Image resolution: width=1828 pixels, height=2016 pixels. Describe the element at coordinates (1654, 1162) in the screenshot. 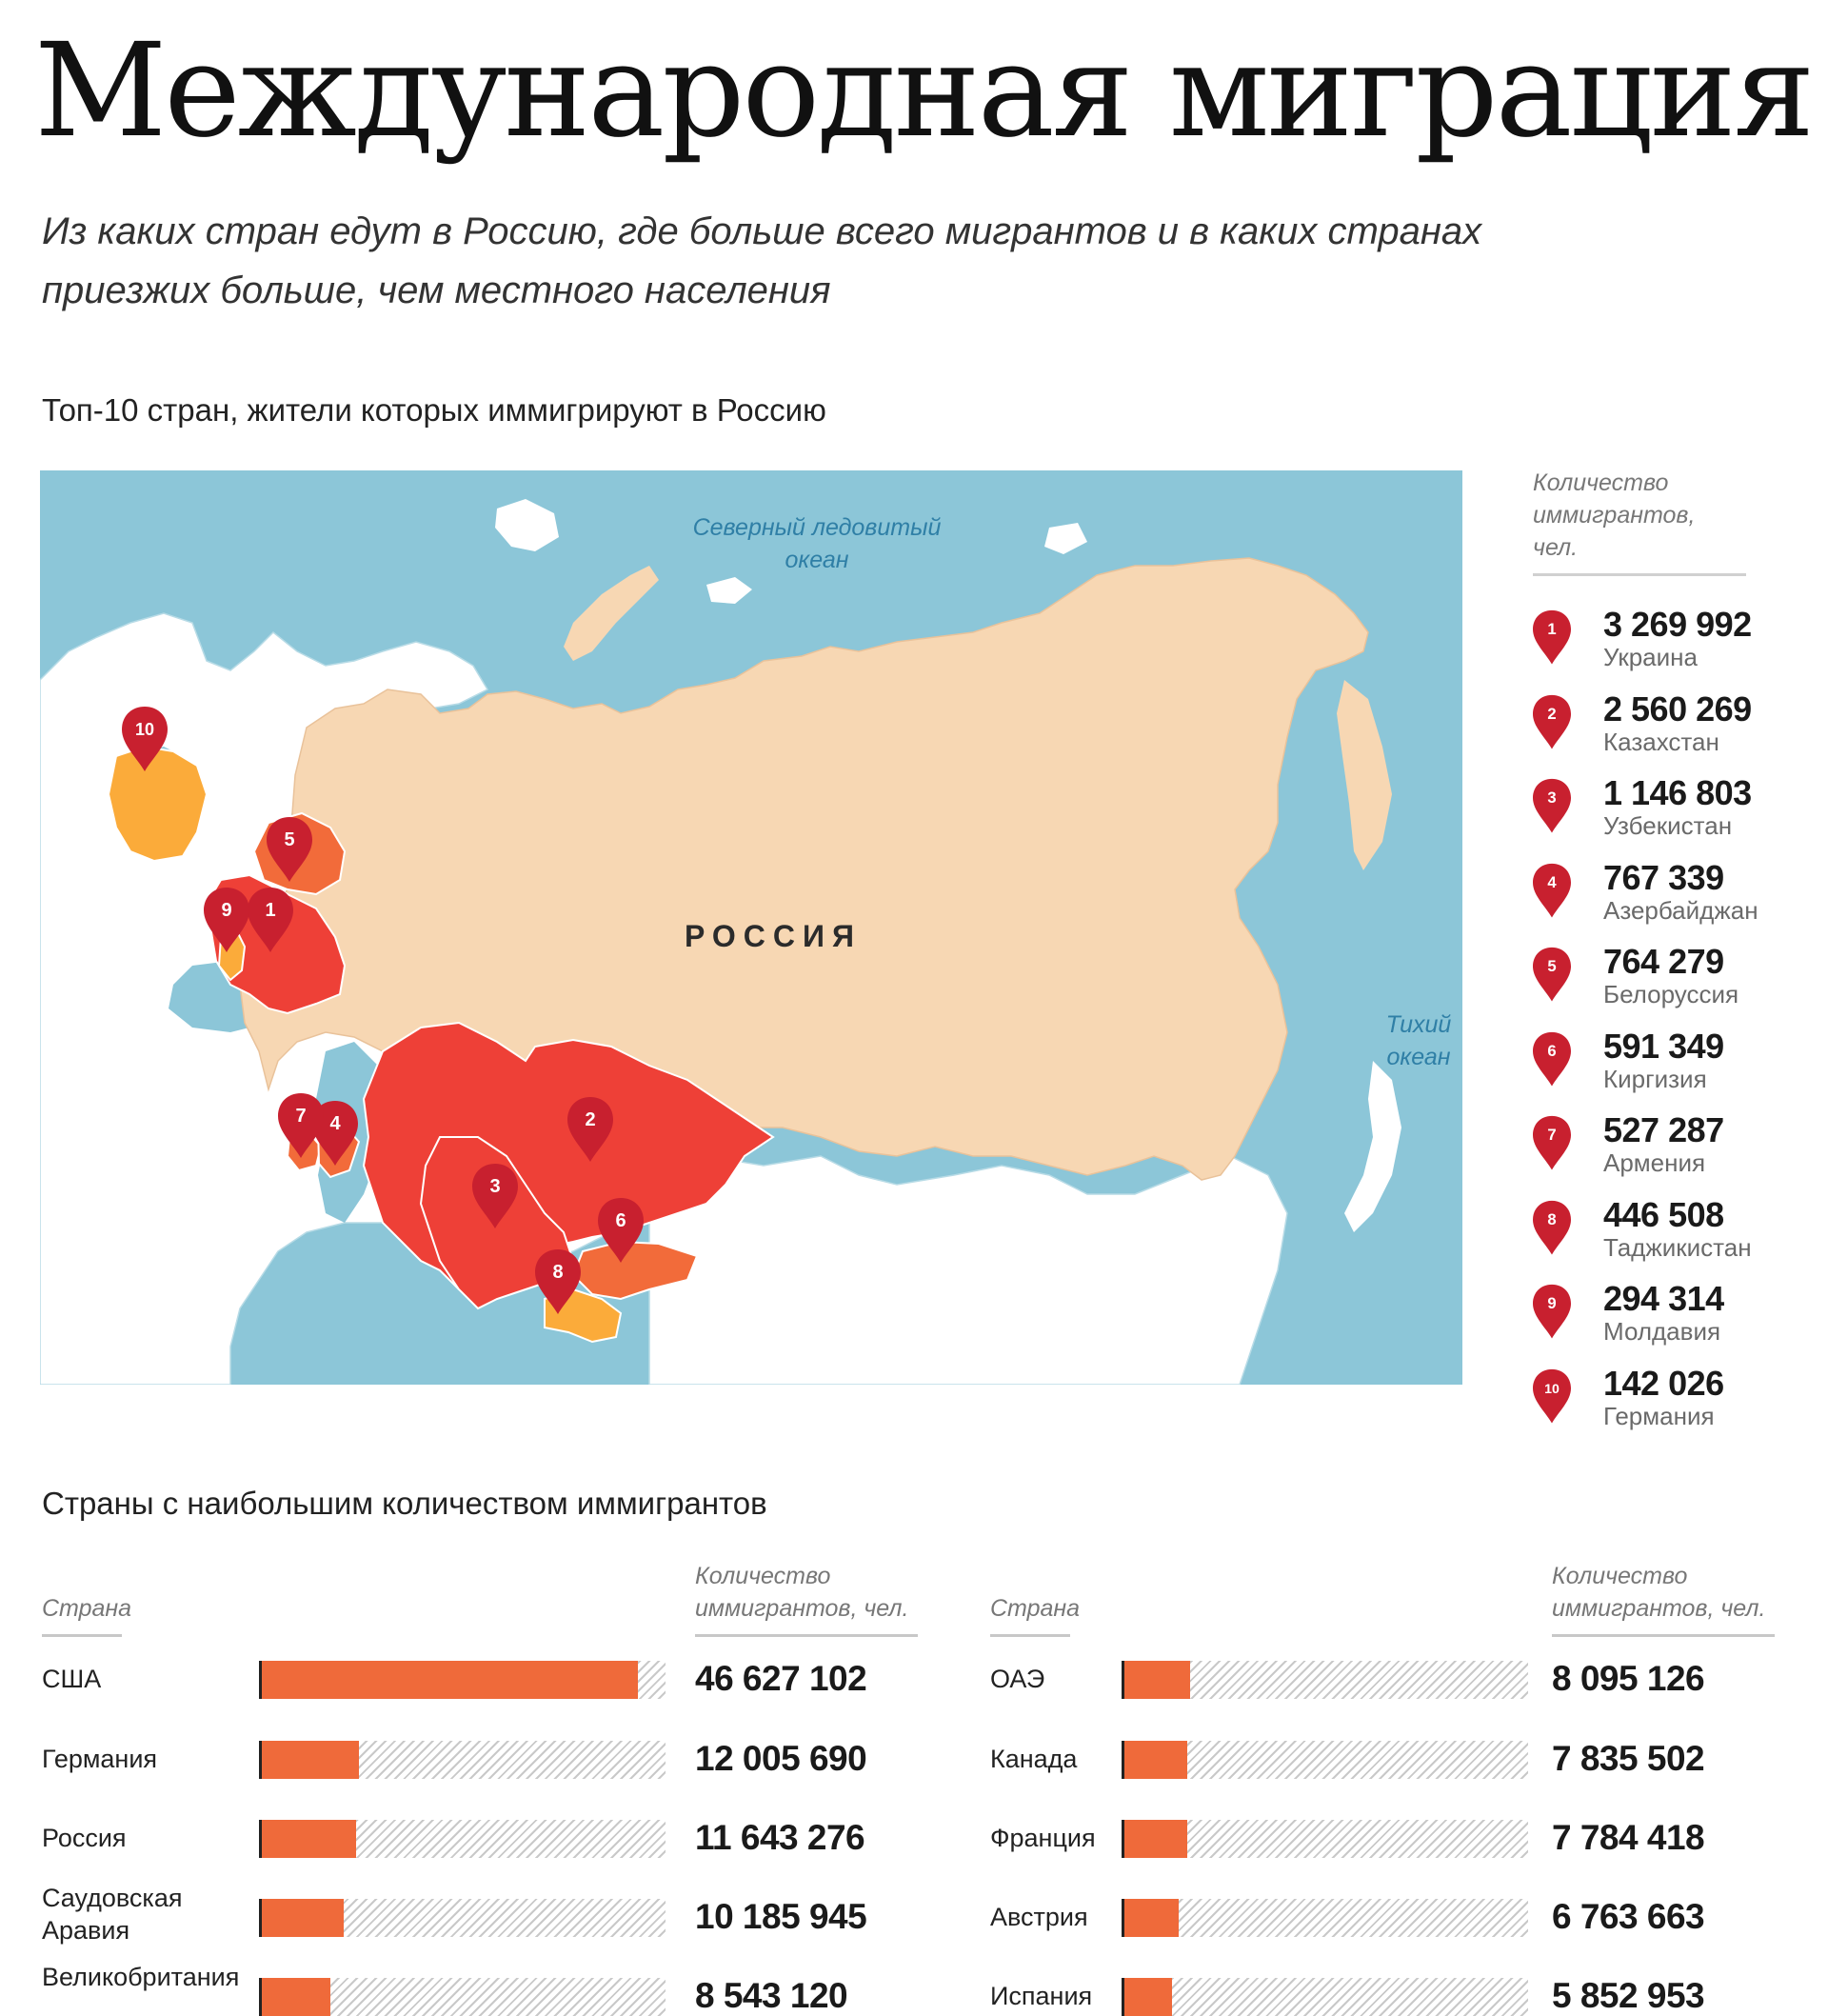

I see `legend-country: Армения` at that location.